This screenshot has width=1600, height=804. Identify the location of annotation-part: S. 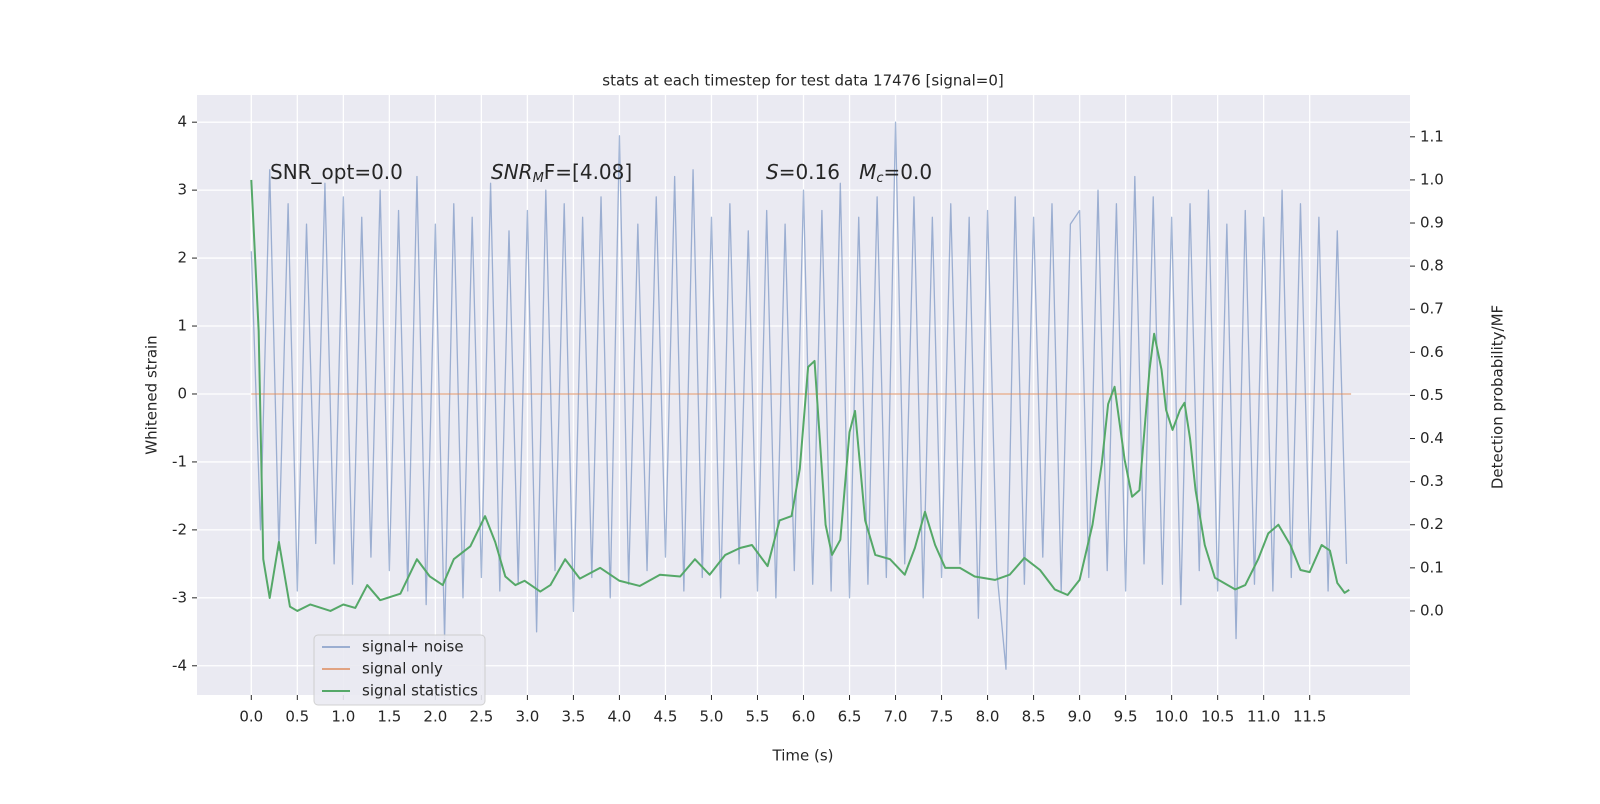
(772, 172).